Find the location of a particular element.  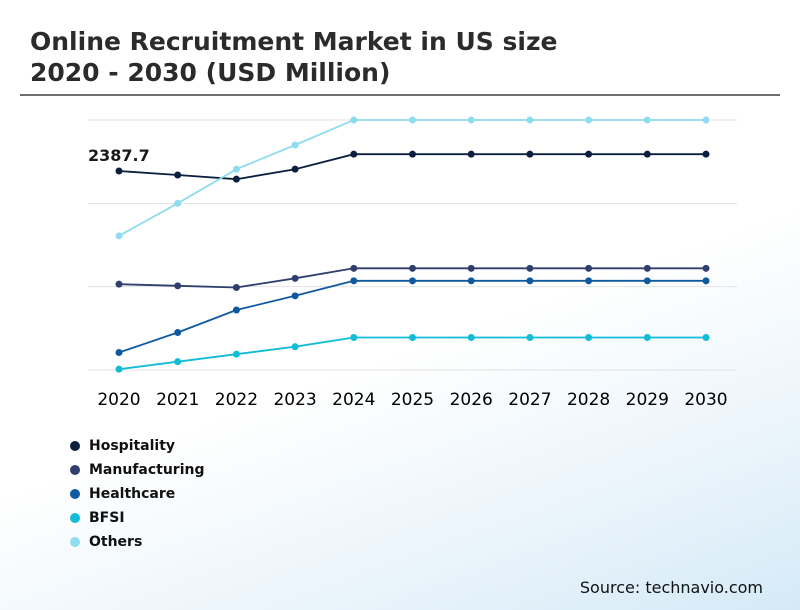

legend-label: Healthcare is located at coordinates (132, 494).